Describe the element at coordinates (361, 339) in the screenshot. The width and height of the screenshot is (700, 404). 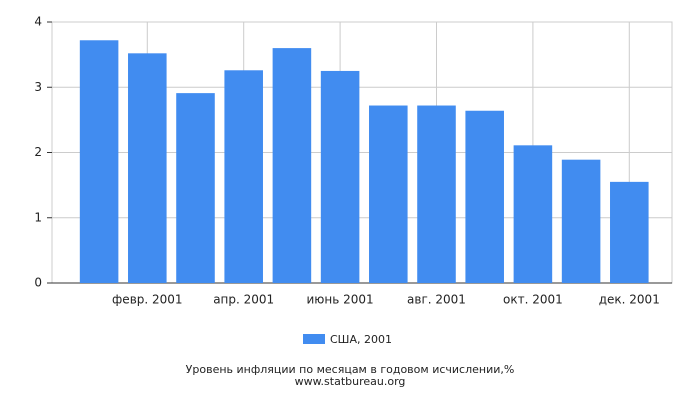
I see `legend-label: США, 2001` at that location.